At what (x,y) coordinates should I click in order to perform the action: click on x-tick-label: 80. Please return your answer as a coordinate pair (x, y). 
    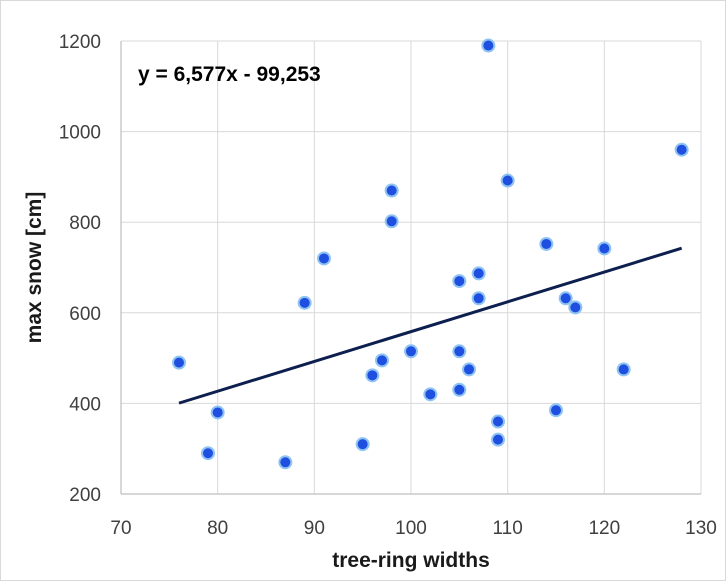
    Looking at the image, I should click on (217, 528).